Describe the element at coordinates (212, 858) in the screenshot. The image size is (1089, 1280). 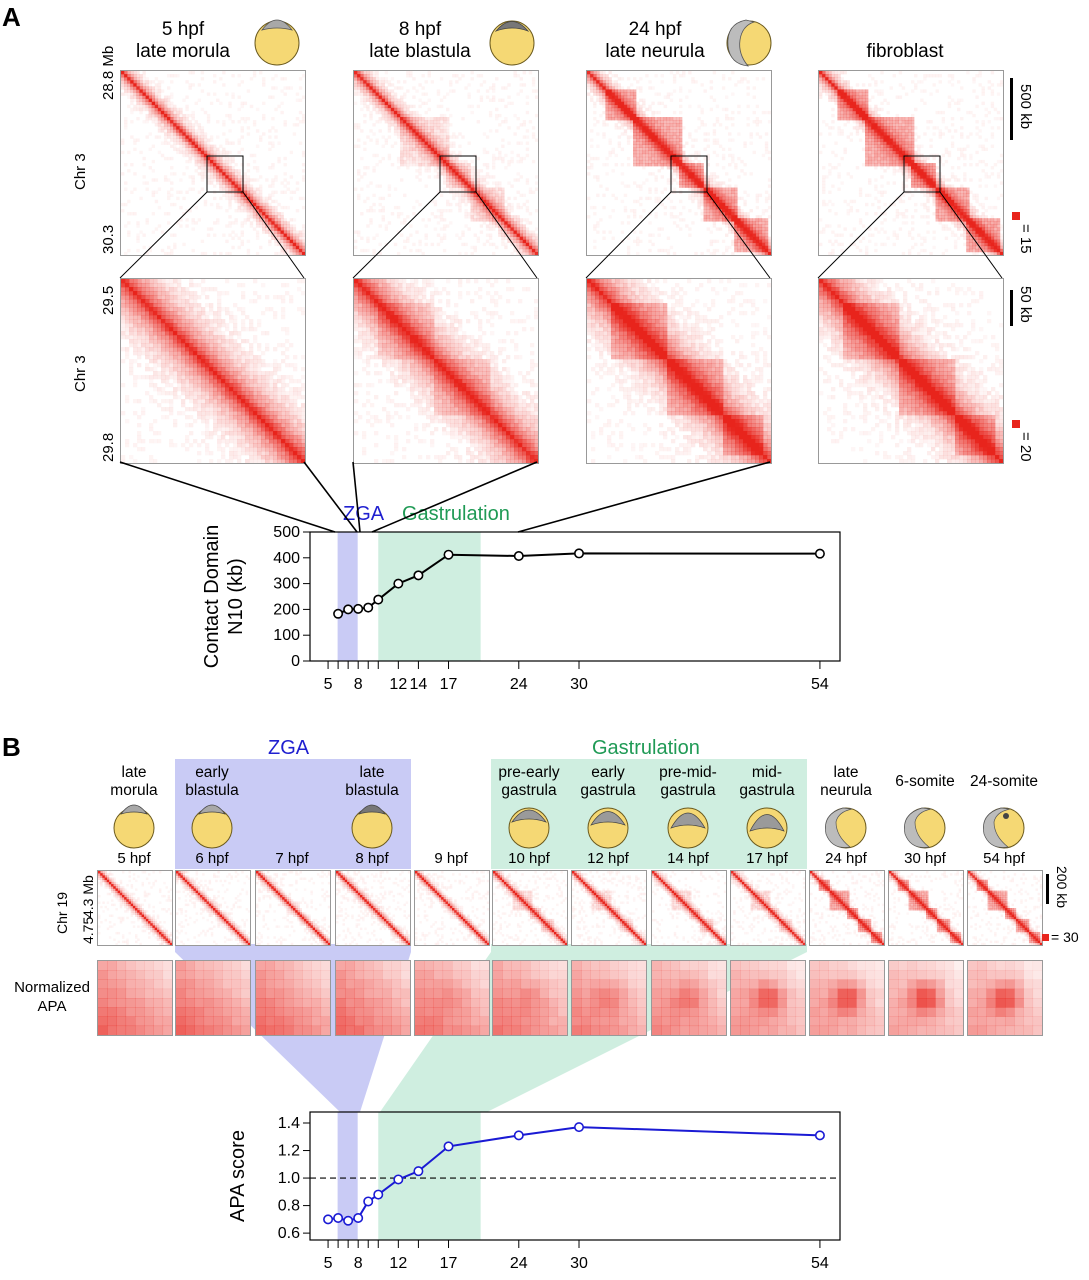
I see `stage-b-hpf-2: 6 hpf` at that location.